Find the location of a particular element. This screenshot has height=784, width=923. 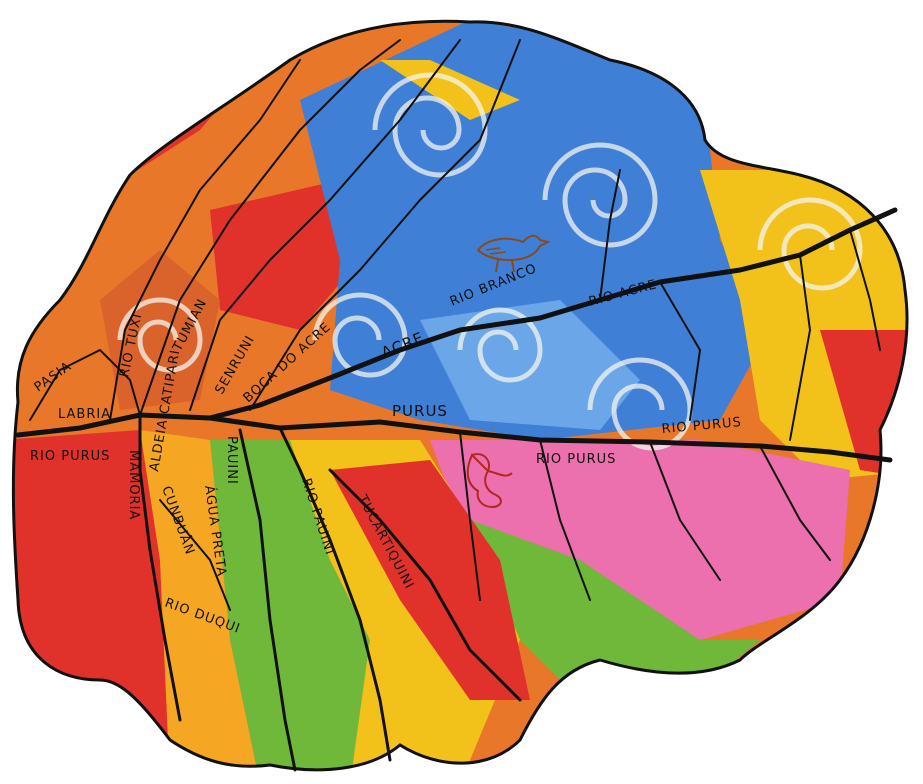

label-purus: PURUS is located at coordinates (420, 411).